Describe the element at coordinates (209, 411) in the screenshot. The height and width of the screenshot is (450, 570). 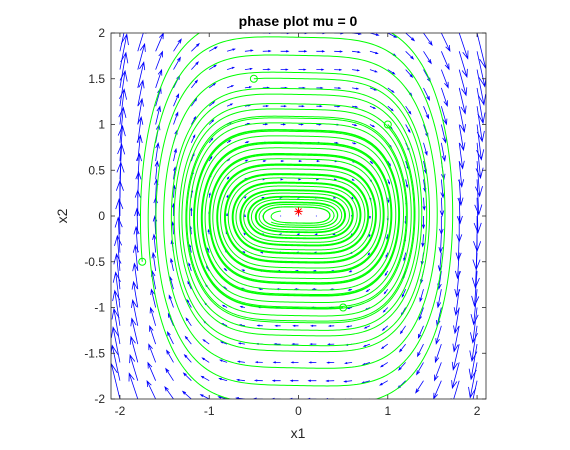
I see `x-tick-label: -1` at that location.